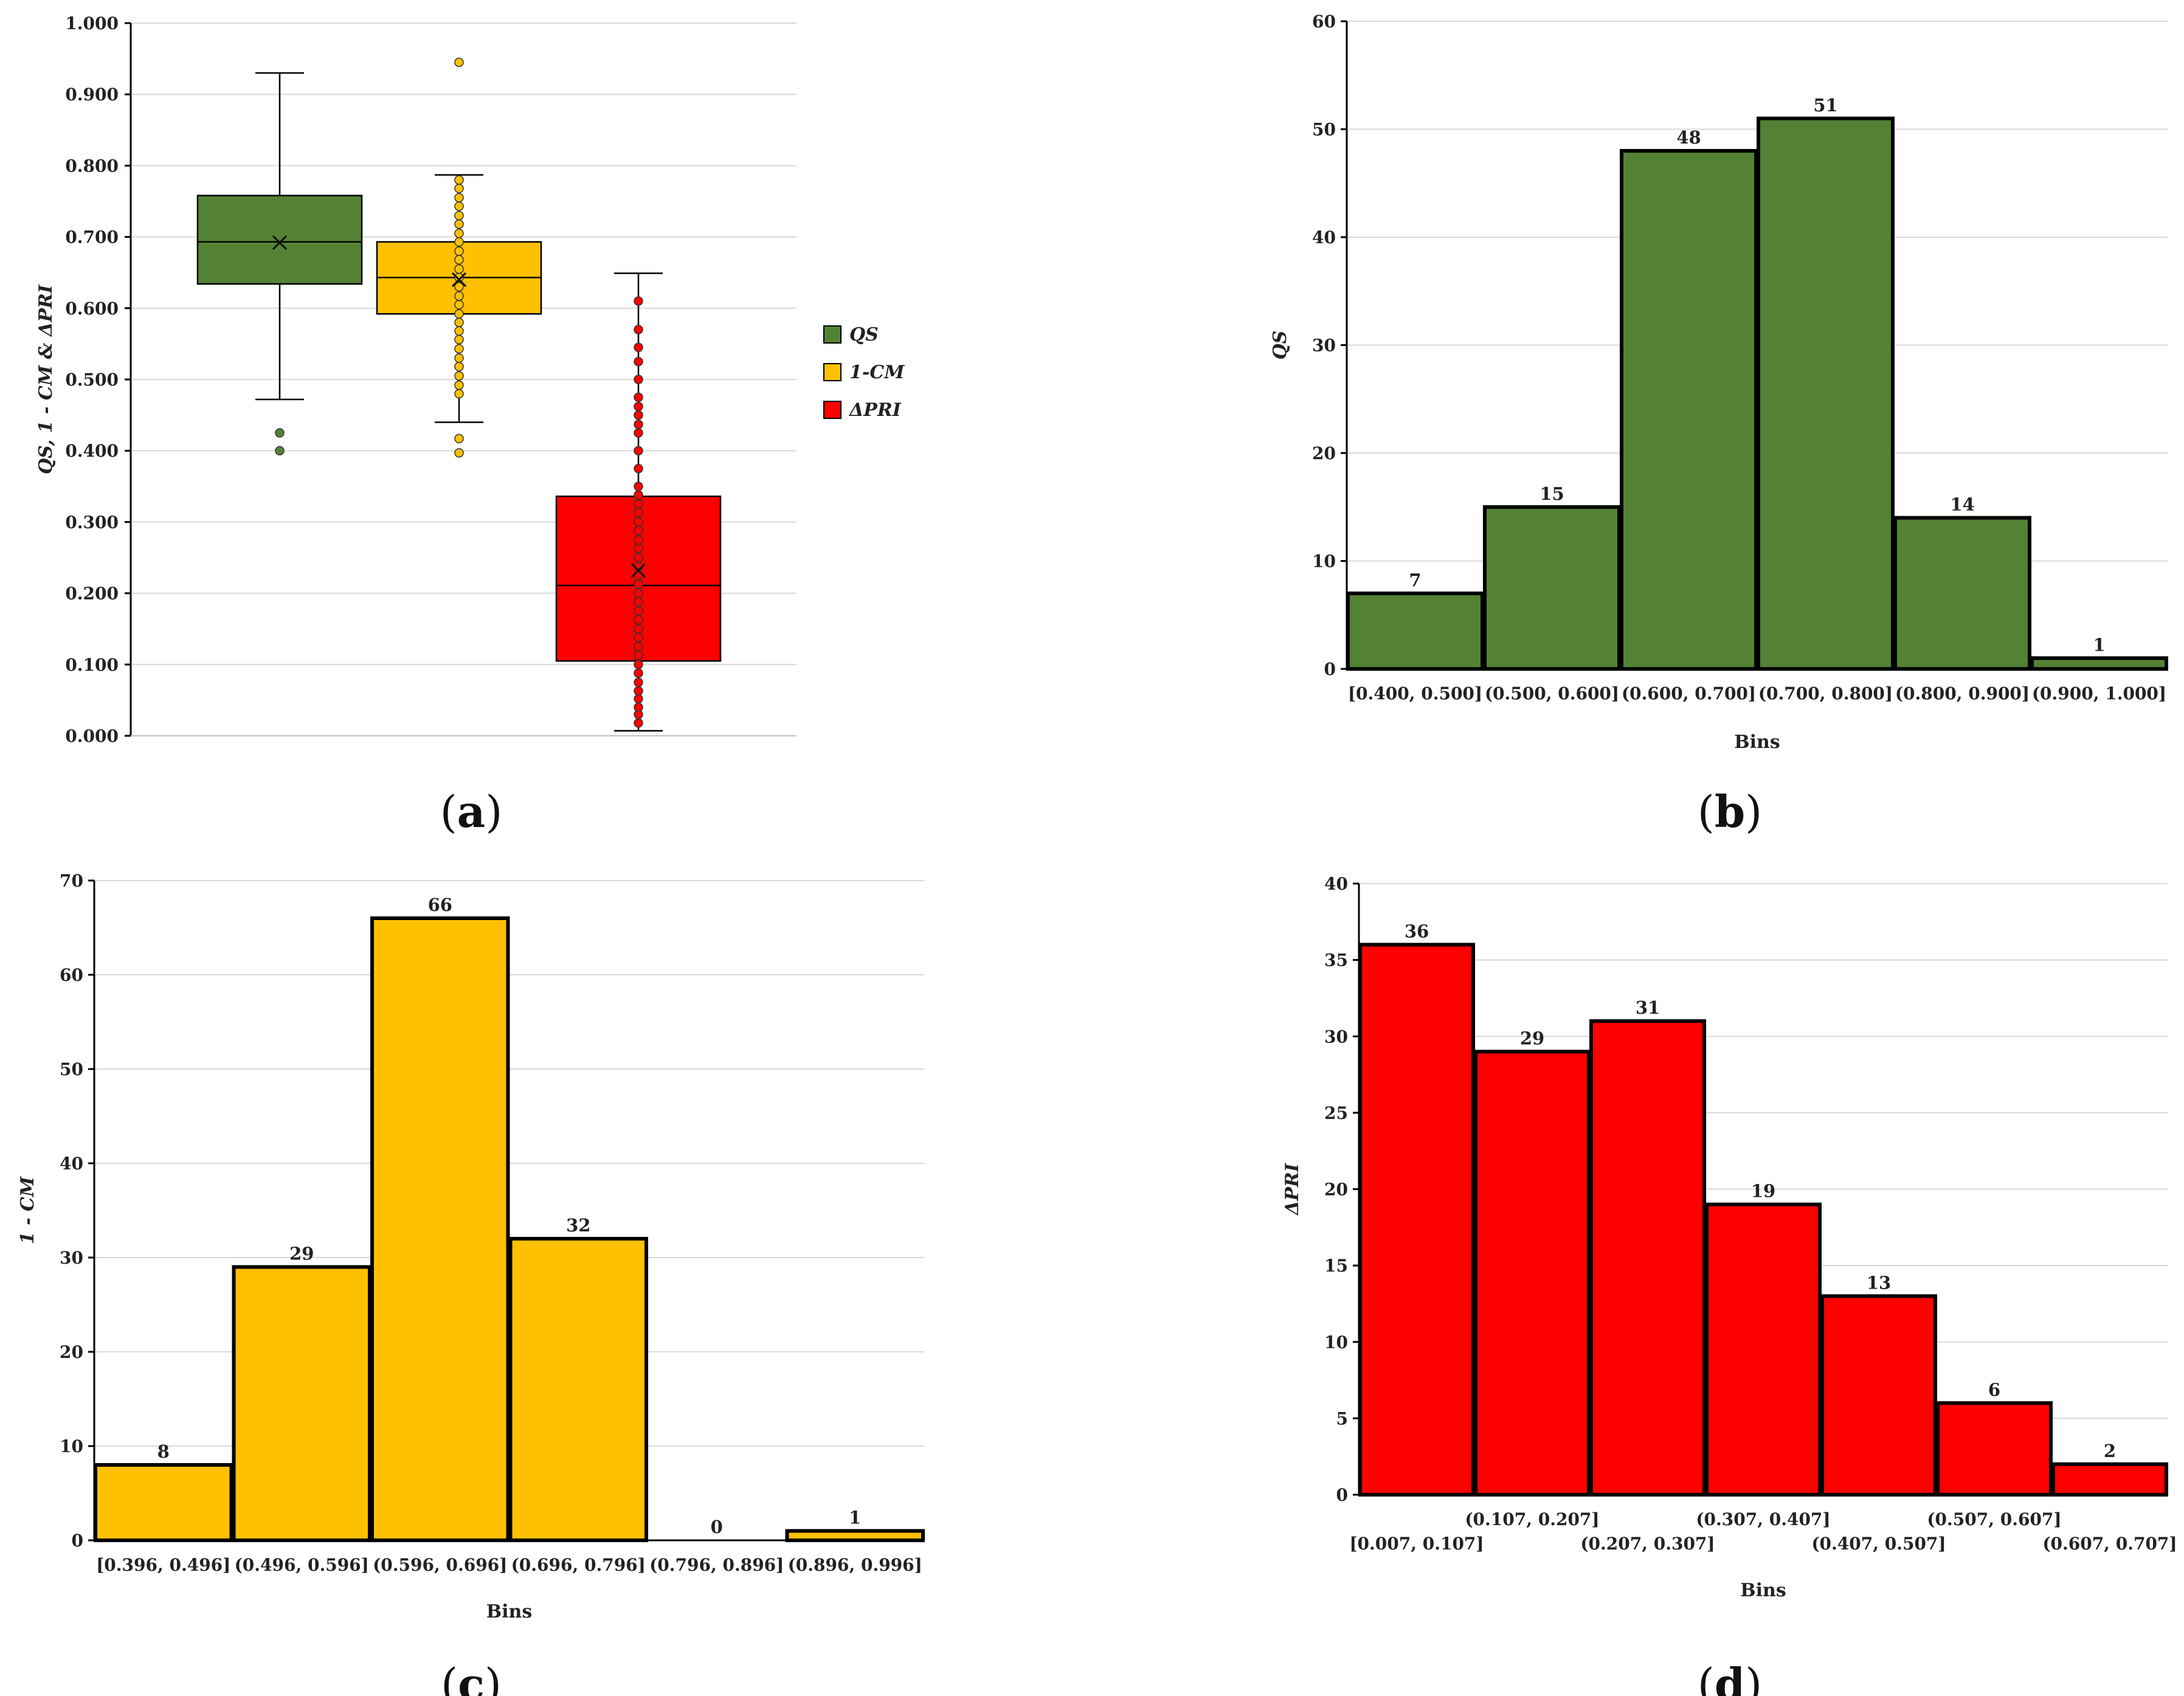 The width and height of the screenshot is (2184, 1696). Describe the element at coordinates (2099, 694) in the screenshot. I see `x-tick-label: (0.900, 1.000]` at that location.